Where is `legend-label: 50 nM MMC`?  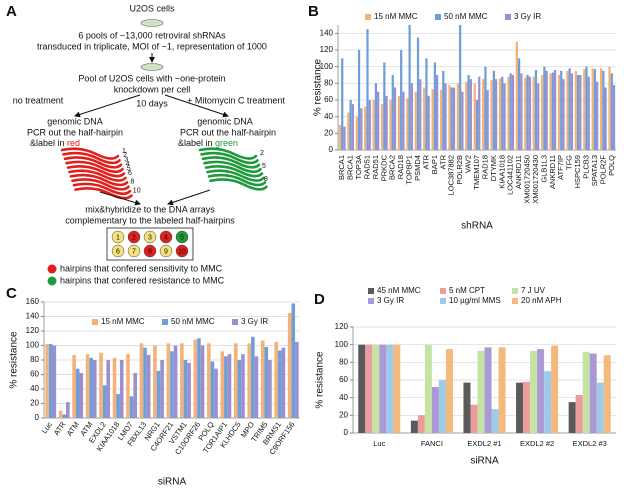
legend-label: 50 nM MMC is located at coordinates (193, 321).